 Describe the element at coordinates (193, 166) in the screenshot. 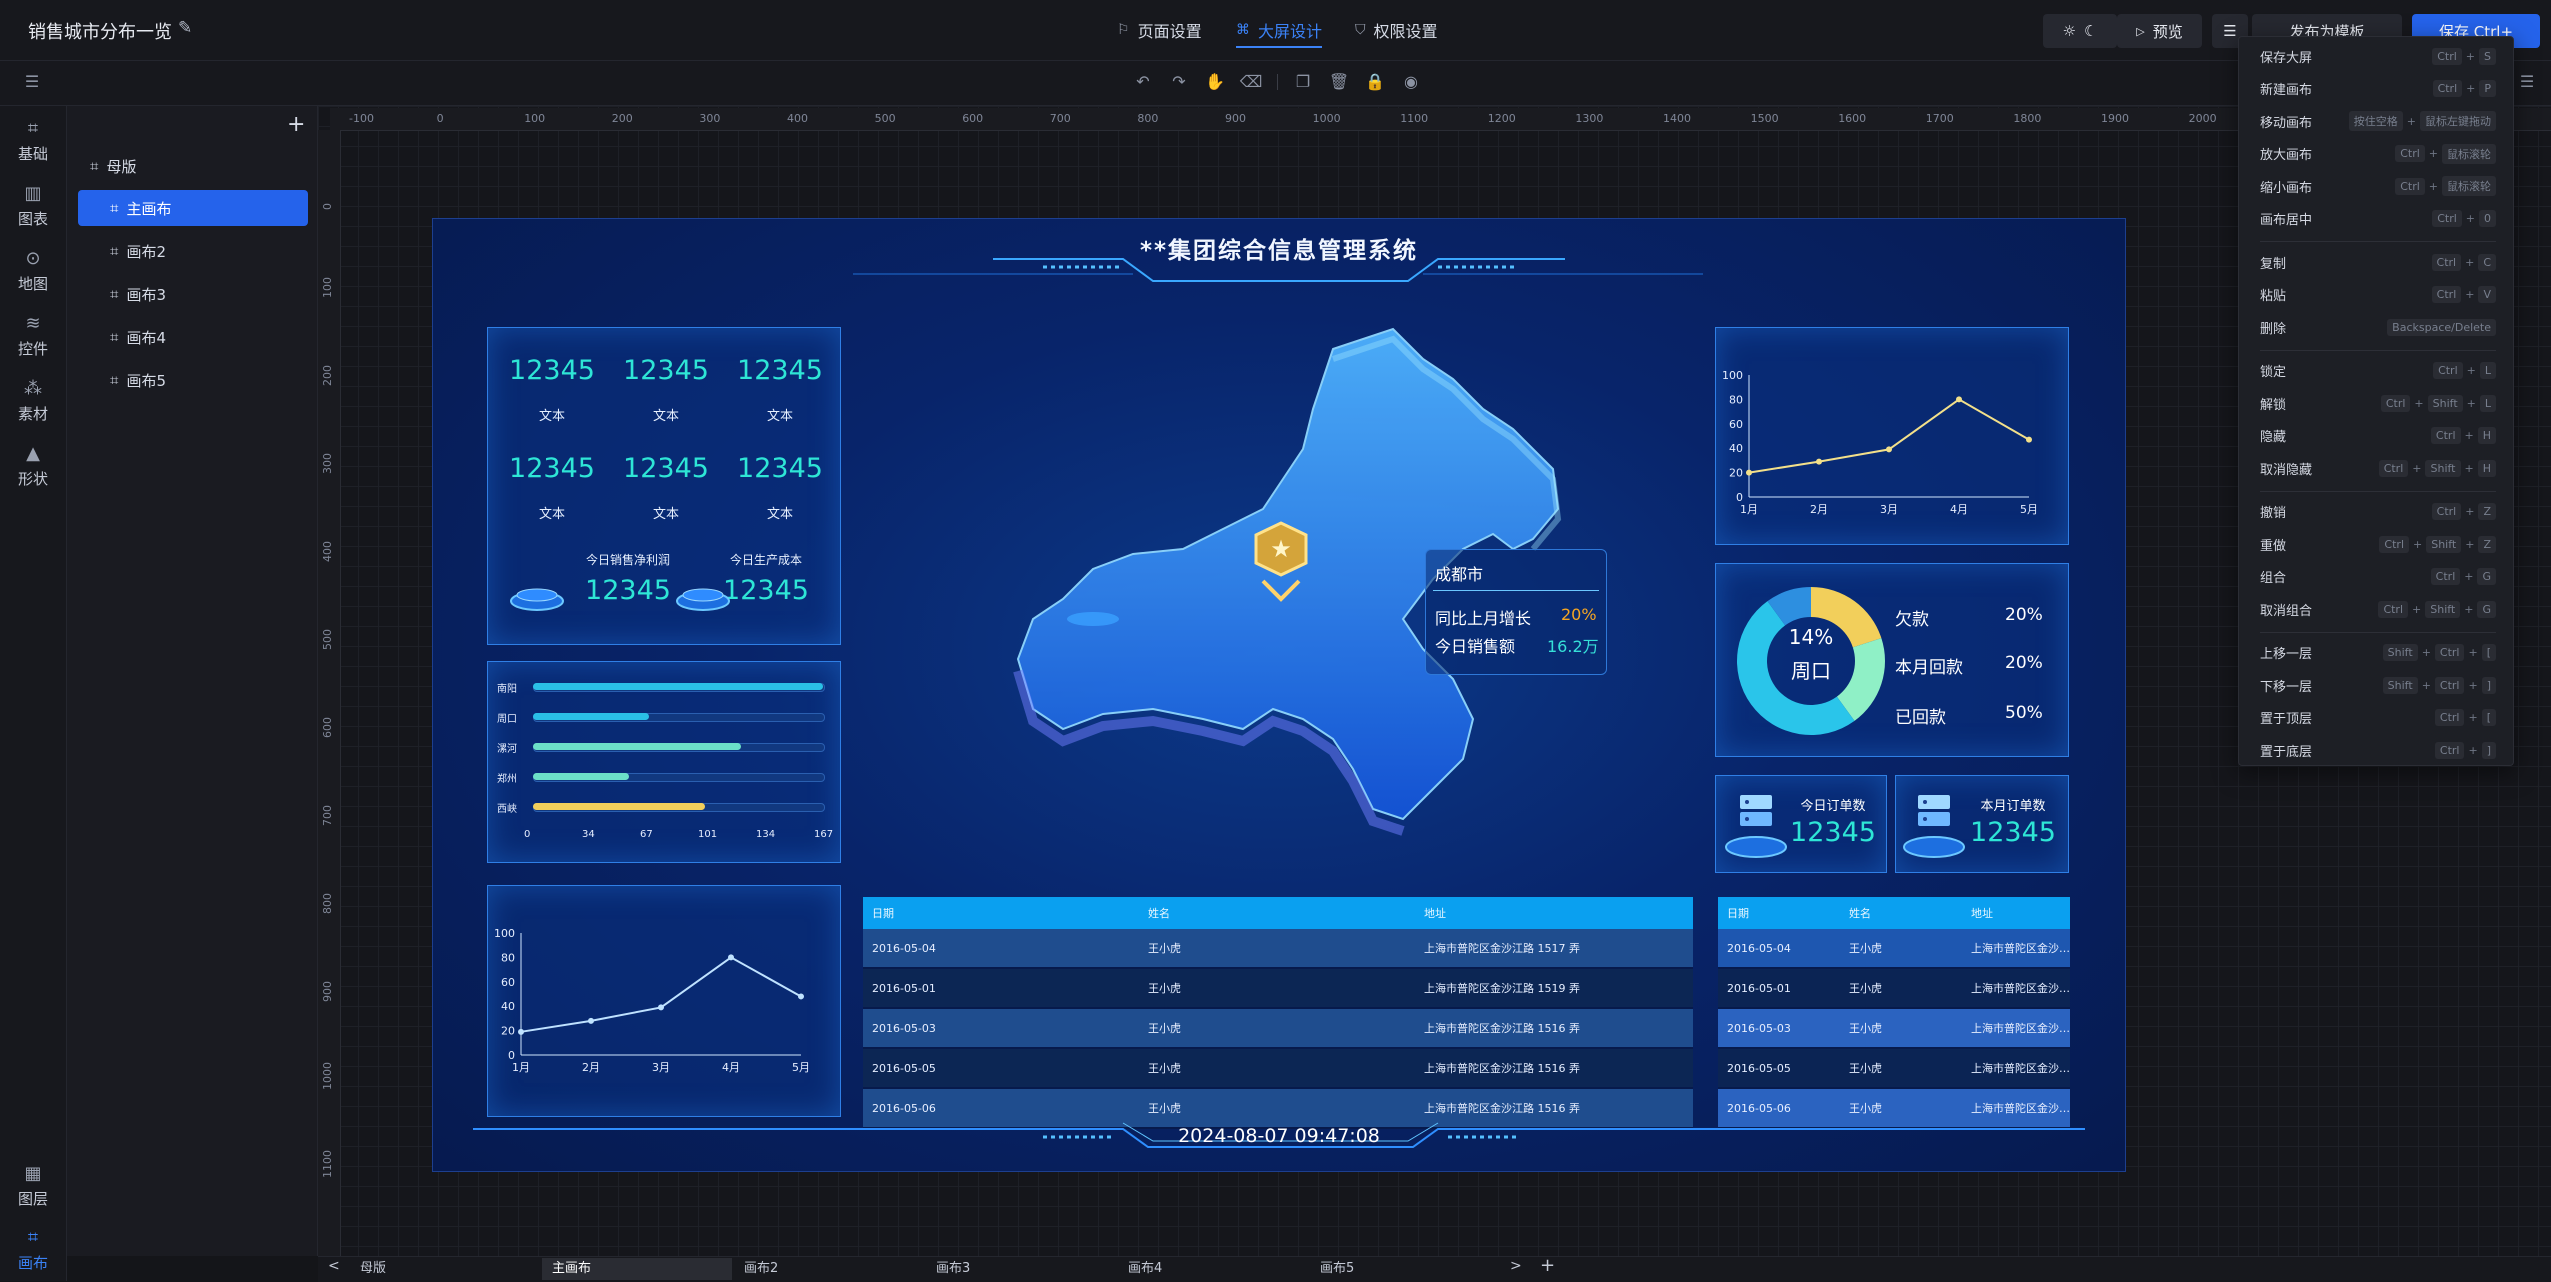

I see `page-item-master: ⌗ 母版` at that location.